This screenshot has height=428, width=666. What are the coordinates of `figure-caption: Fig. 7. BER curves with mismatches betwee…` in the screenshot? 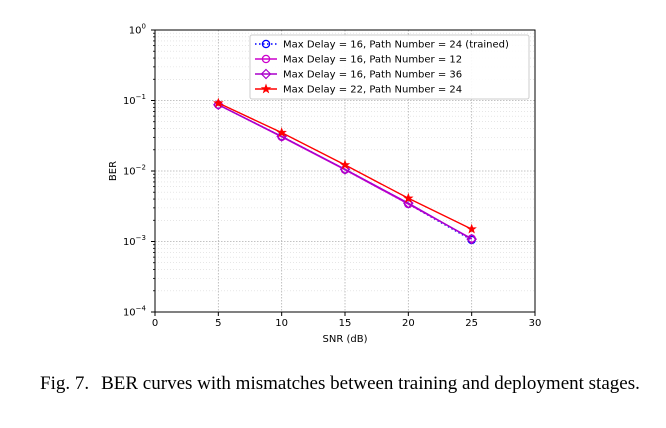 It's located at (340, 383).